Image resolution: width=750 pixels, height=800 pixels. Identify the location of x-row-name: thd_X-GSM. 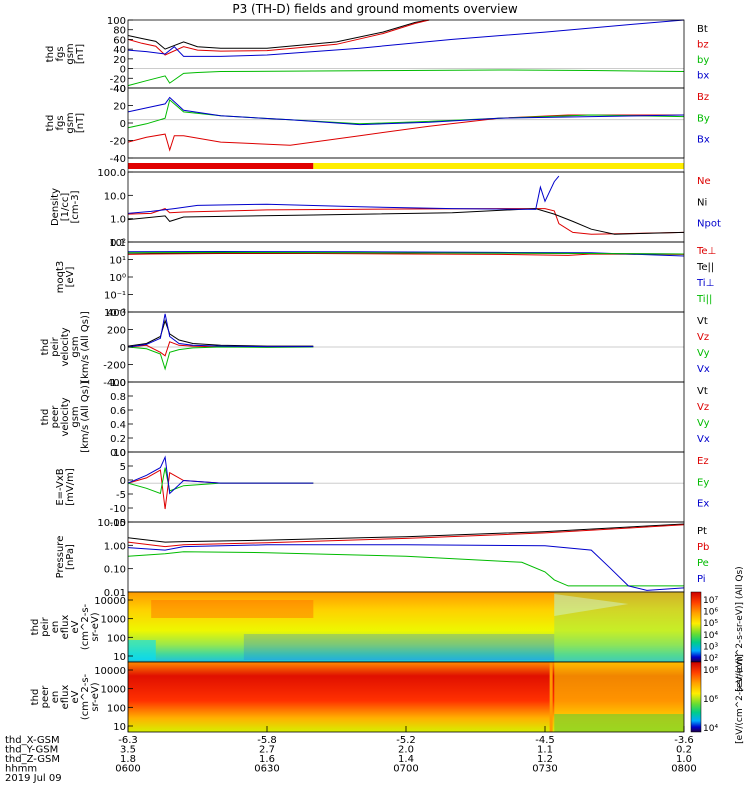
(32, 740).